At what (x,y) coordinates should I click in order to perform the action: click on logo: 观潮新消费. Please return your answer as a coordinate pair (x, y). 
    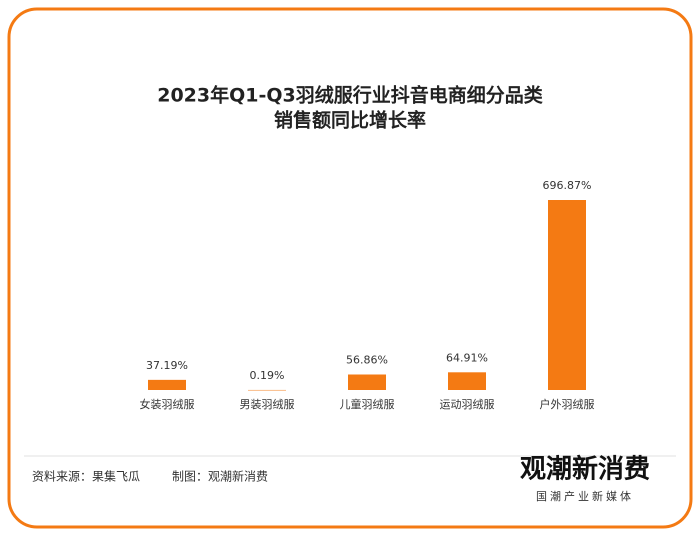
    Looking at the image, I should click on (585, 469).